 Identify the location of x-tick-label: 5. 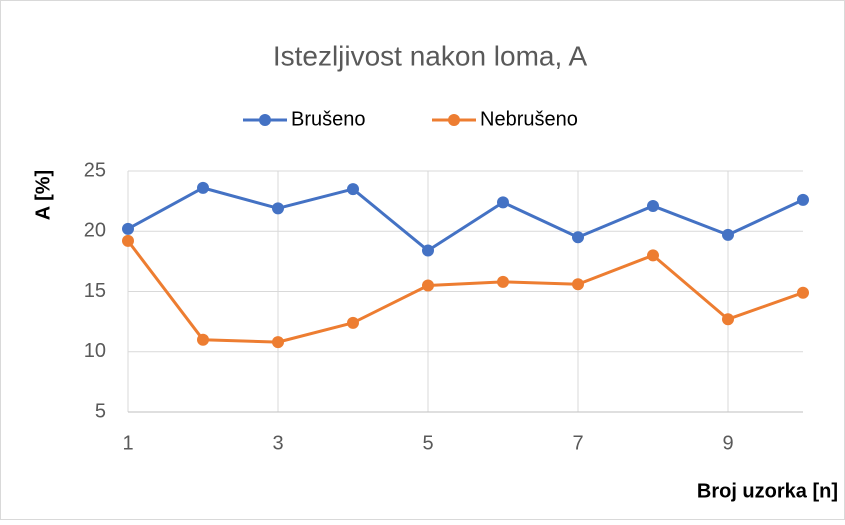
(427, 443).